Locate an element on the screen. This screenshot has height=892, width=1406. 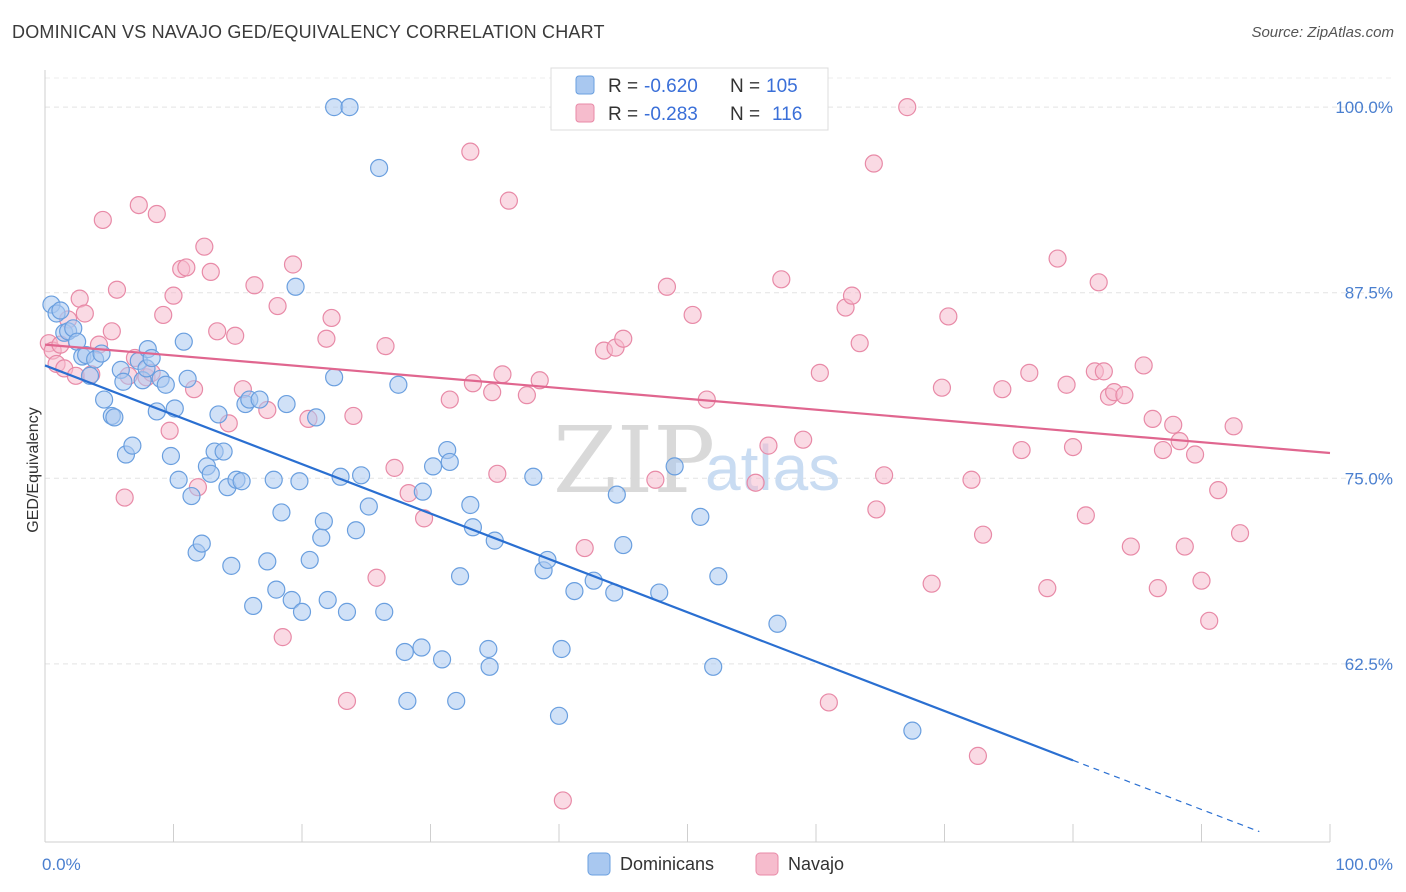
watermark: ZIP atlas is located at coordinates (696, 460).